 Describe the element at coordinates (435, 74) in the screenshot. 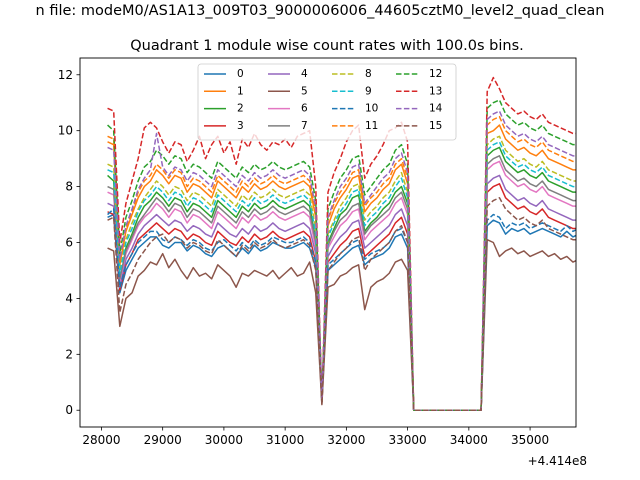

I see `legend-label-12: 12` at that location.